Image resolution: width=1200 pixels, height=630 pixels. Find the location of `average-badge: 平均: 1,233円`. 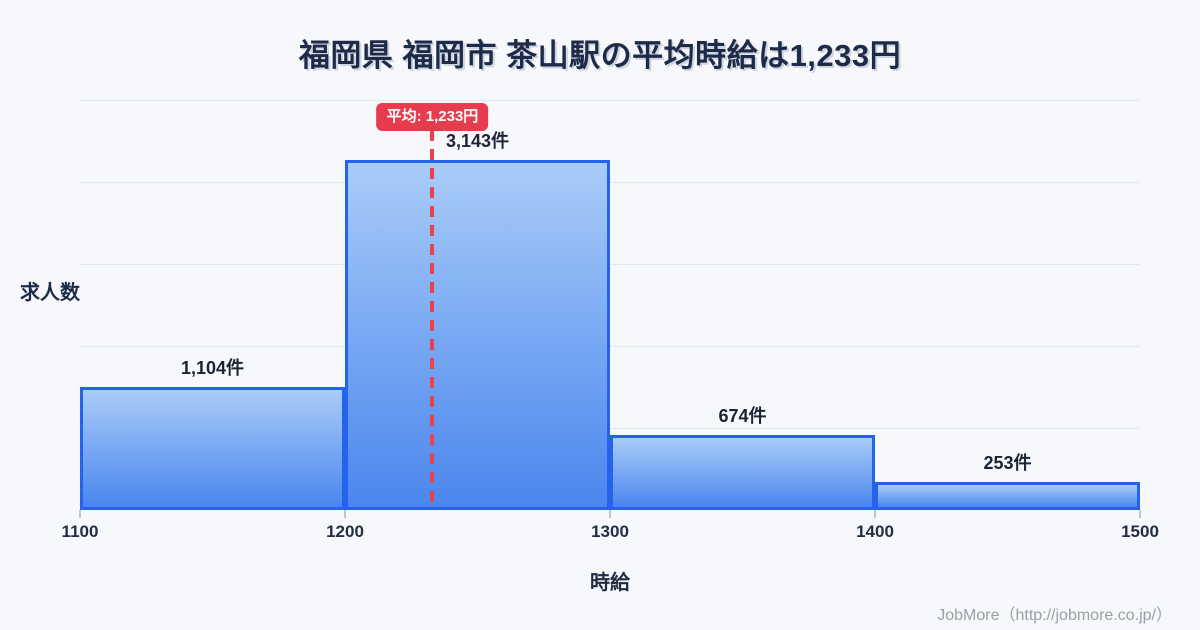

average-badge: 平均: 1,233円 is located at coordinates (432, 117).